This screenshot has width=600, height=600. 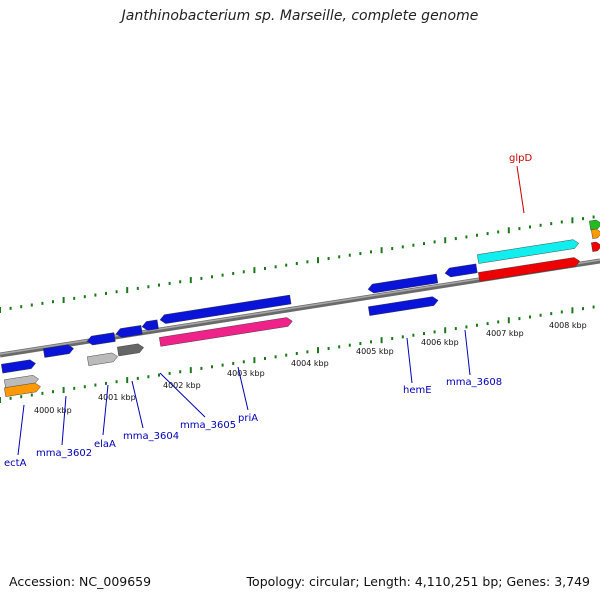 What do you see at coordinates (208, 425) in the screenshot?
I see `gene-label: mma_3605` at bounding box center [208, 425].